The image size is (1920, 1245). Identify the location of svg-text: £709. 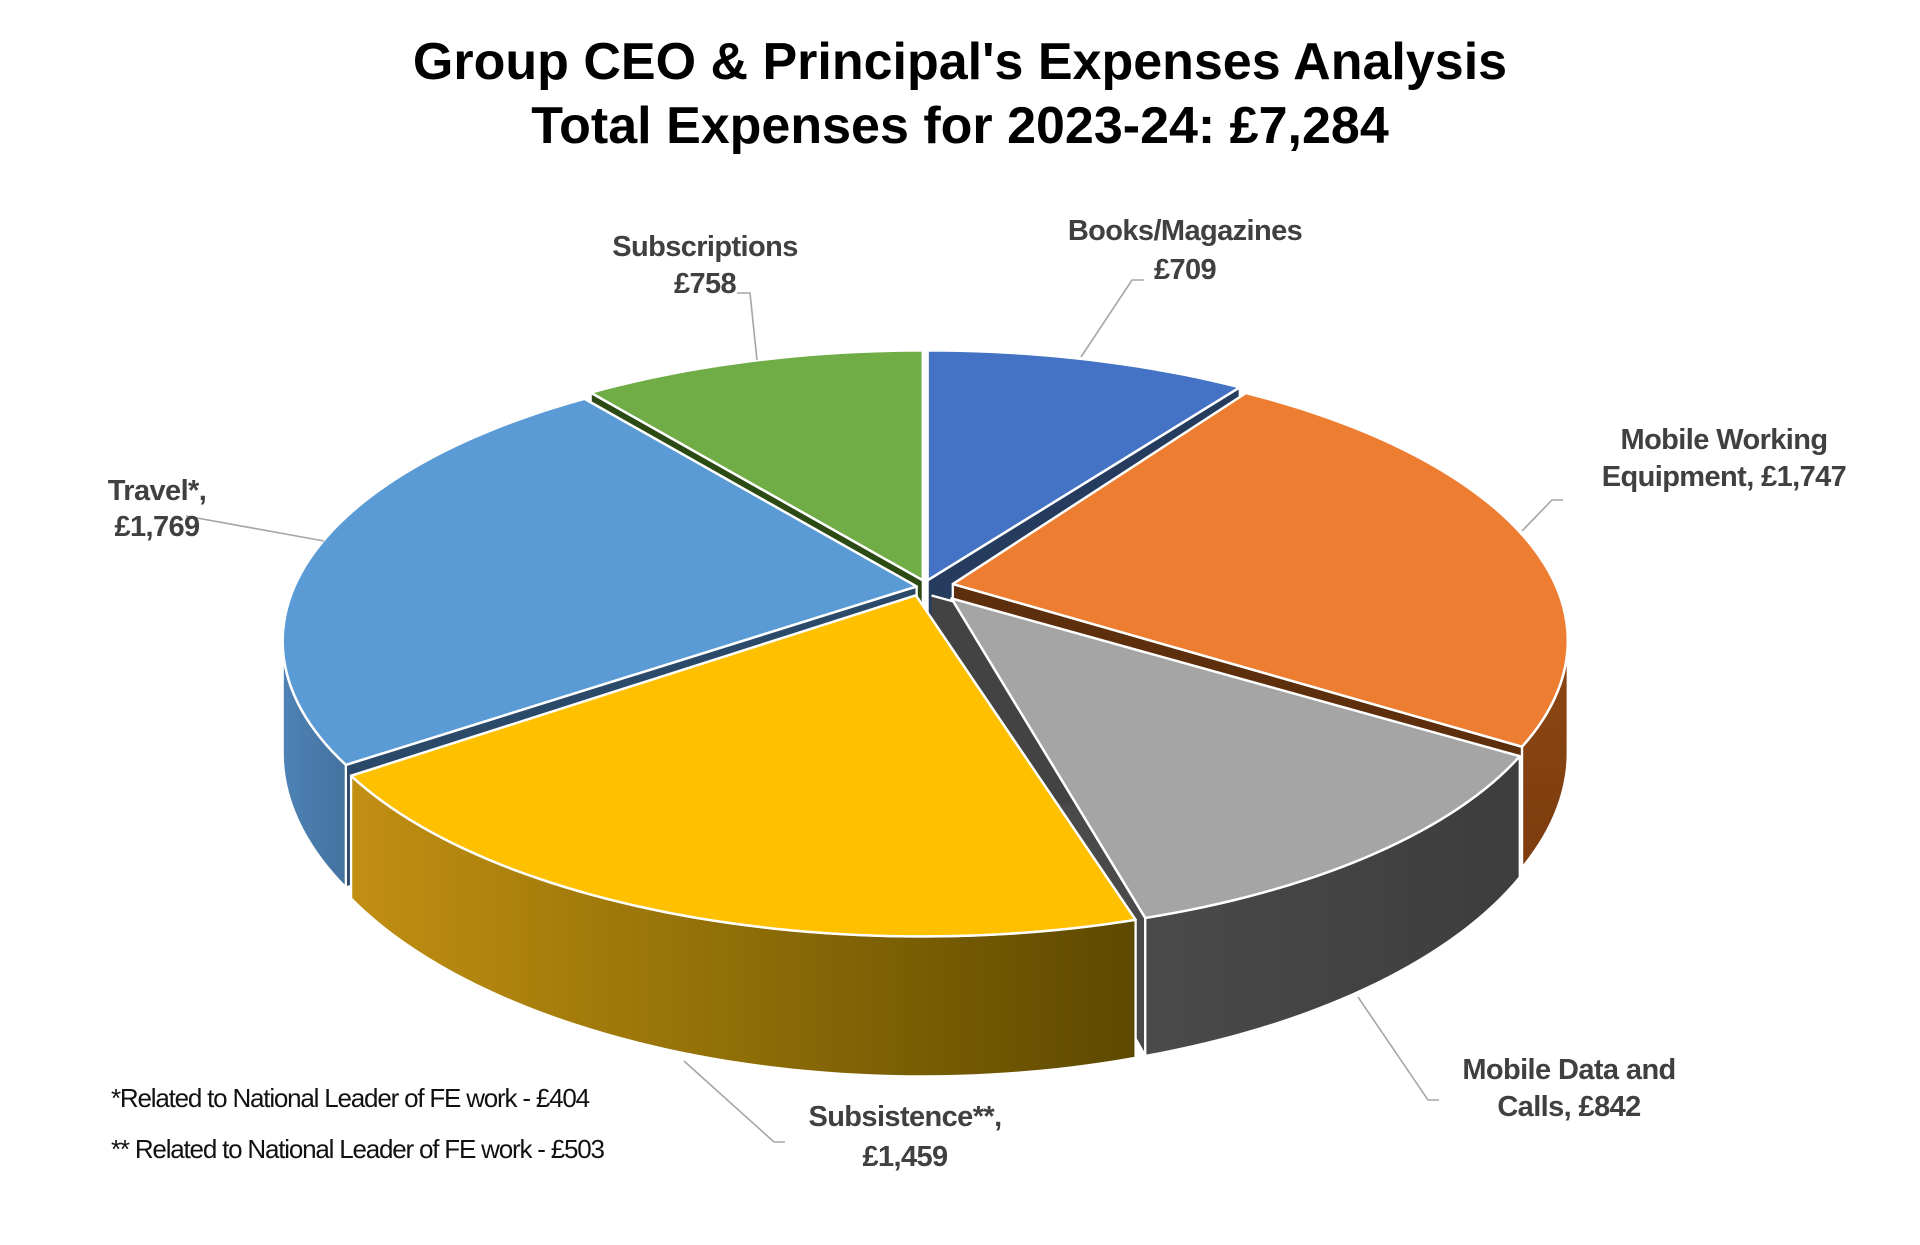
(1185, 270).